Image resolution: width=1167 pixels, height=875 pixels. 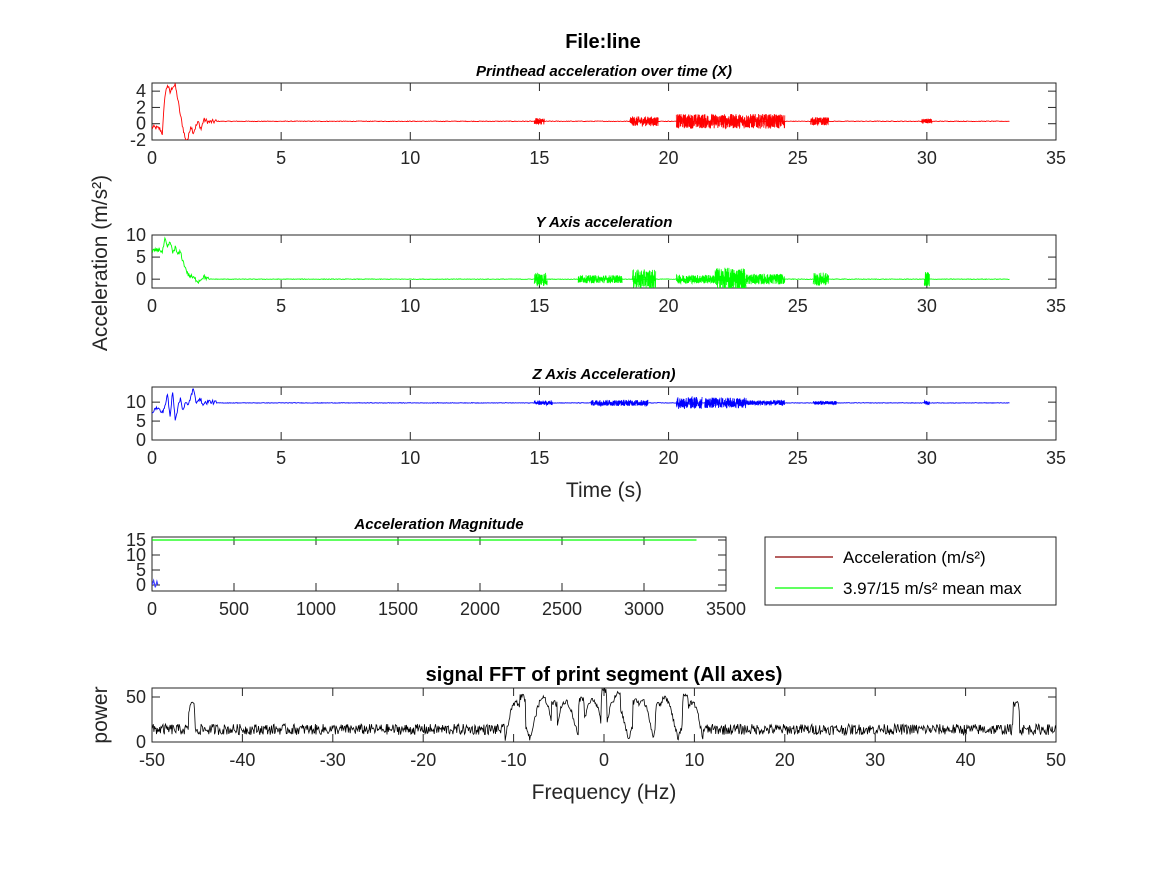 I want to click on fft-plot-xtick-label: 50, so click(x=1056, y=760).